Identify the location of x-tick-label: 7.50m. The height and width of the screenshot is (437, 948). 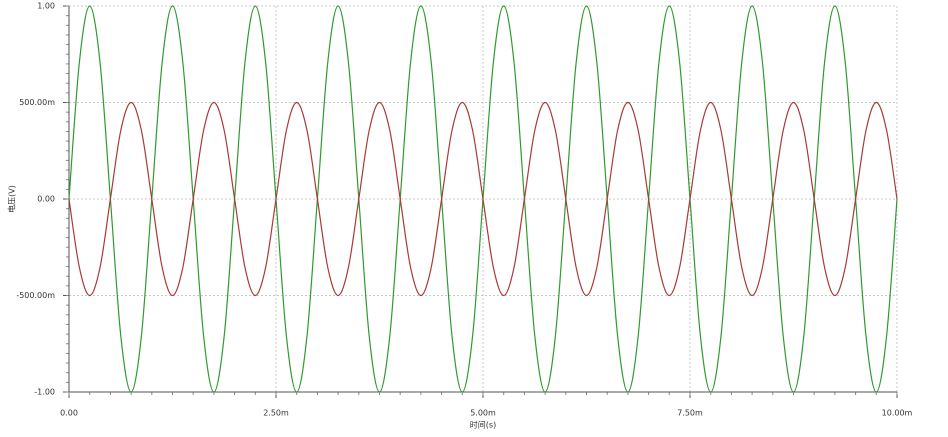
(690, 413).